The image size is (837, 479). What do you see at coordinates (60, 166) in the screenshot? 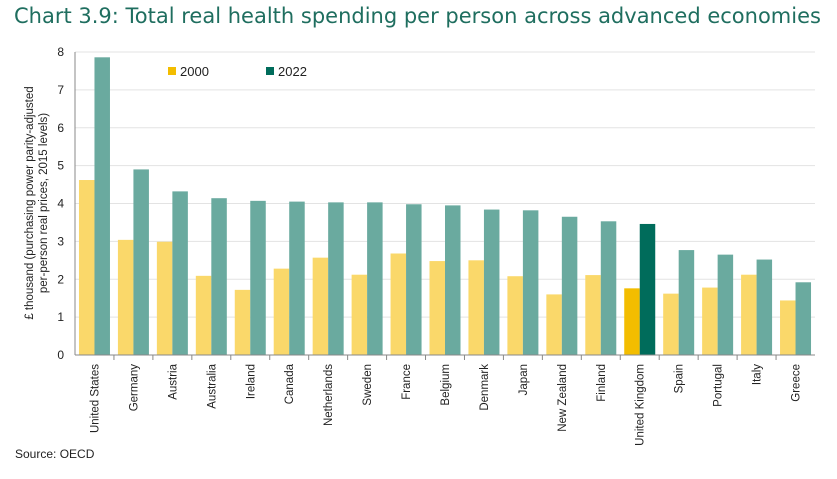
I see `y-tick-label: 5` at bounding box center [60, 166].